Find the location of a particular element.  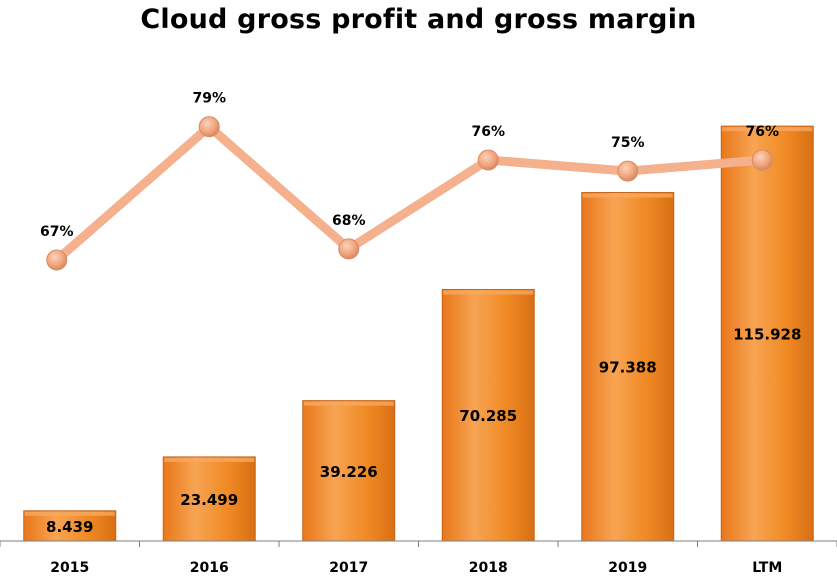

bar-2017 is located at coordinates (349, 471).